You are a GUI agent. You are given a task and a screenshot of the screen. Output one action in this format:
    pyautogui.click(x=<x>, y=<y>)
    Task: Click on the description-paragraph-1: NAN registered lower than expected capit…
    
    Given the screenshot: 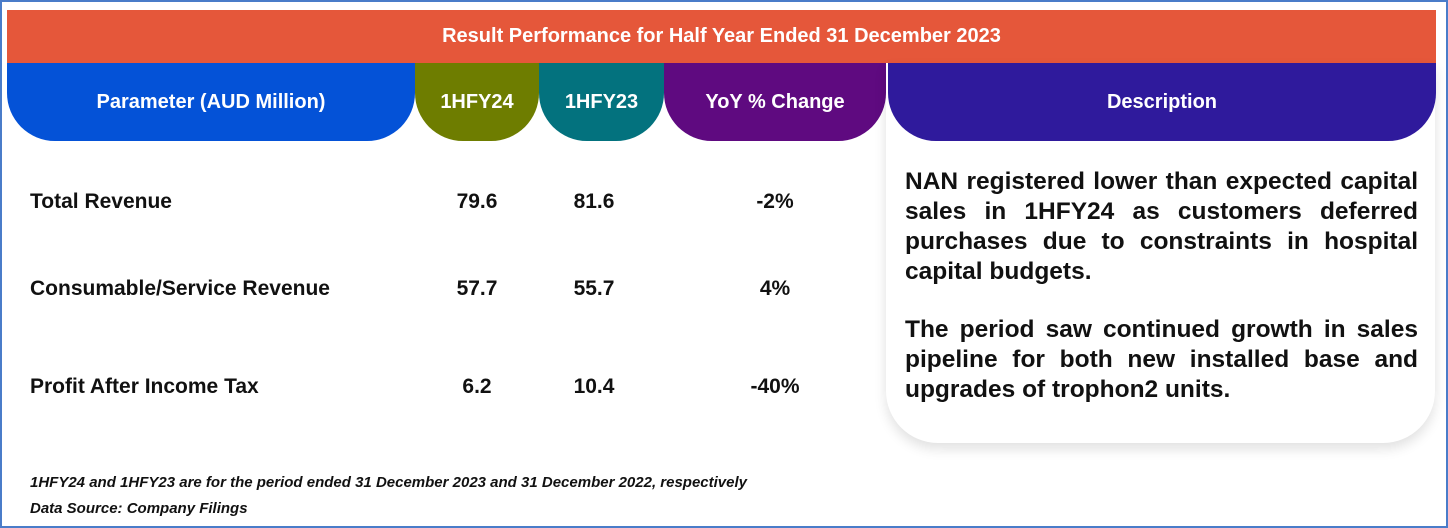 What is the action you would take?
    pyautogui.click(x=1161, y=226)
    